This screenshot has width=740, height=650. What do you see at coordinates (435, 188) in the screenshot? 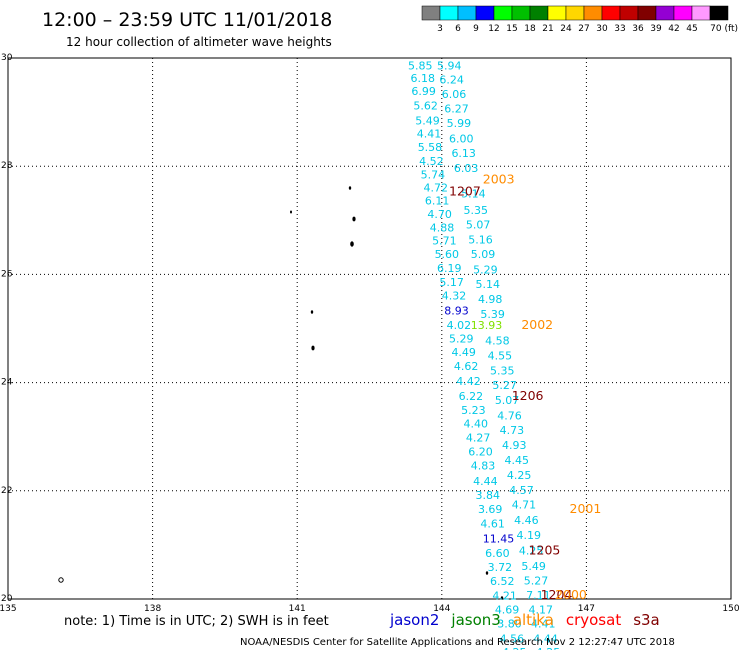
I see `wave-height-value: 4.72` at bounding box center [435, 188].